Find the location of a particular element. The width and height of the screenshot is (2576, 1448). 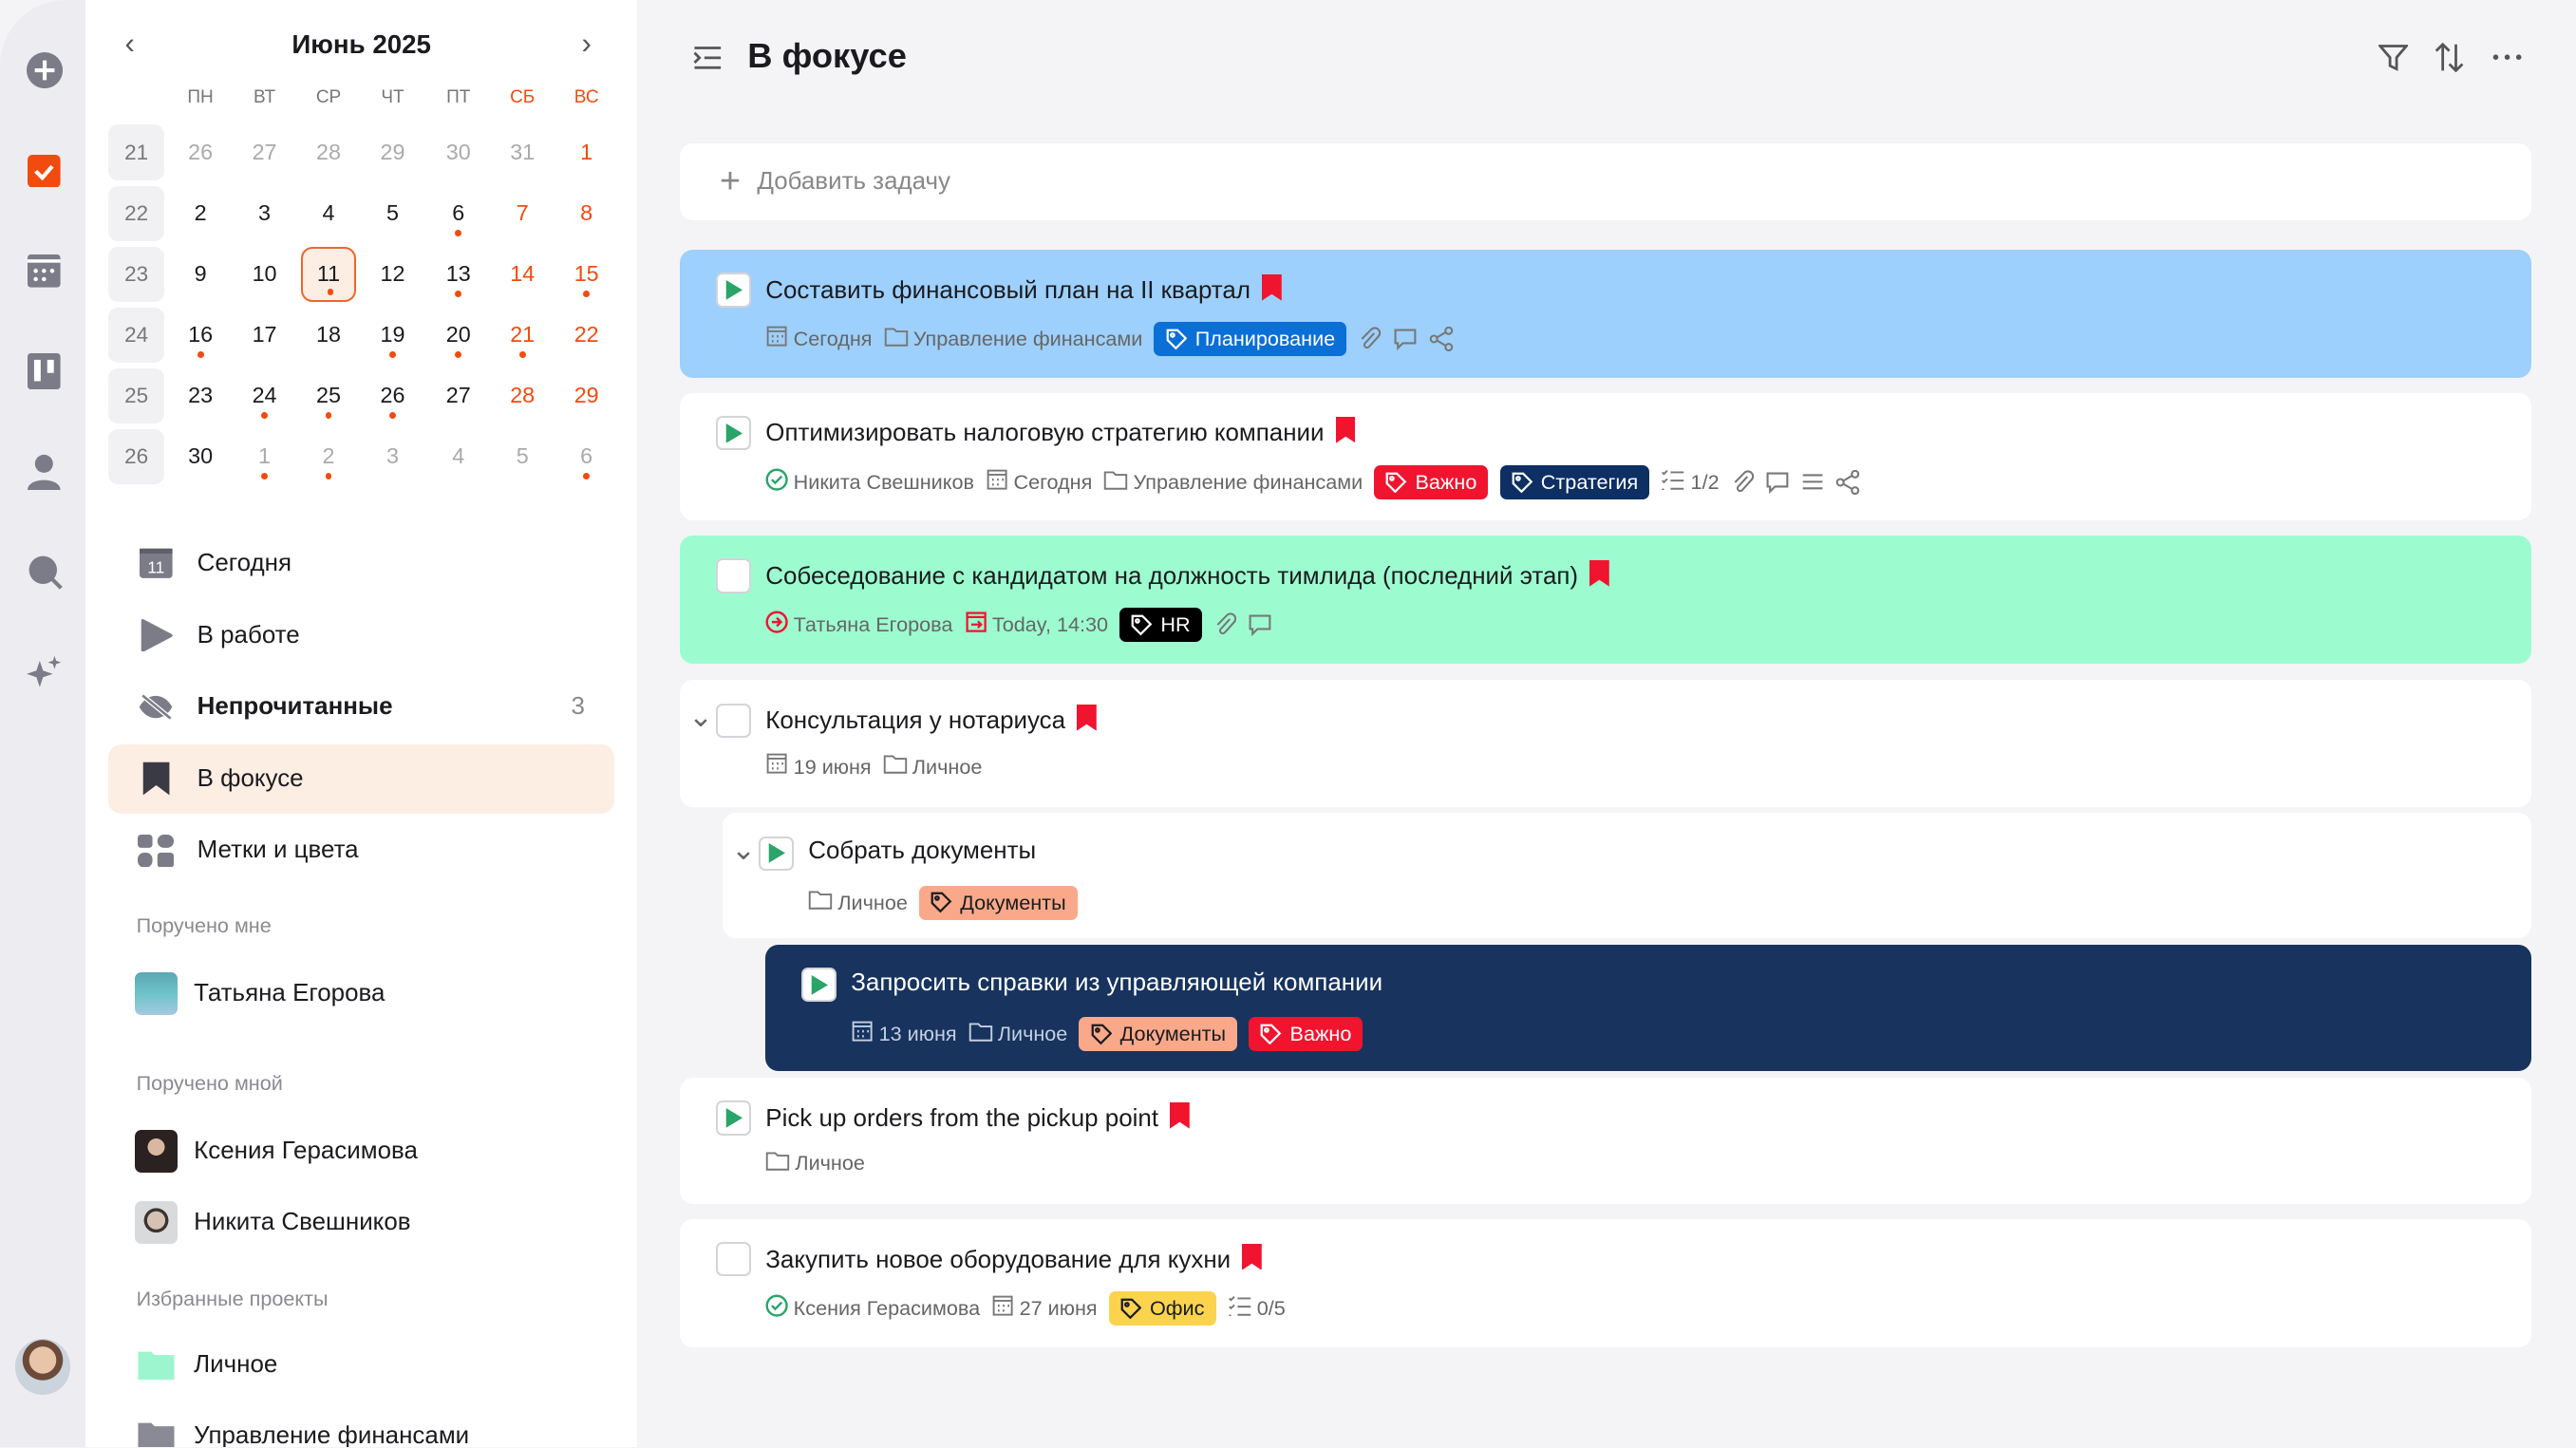

tag-badge: Планирование is located at coordinates (1250, 340).